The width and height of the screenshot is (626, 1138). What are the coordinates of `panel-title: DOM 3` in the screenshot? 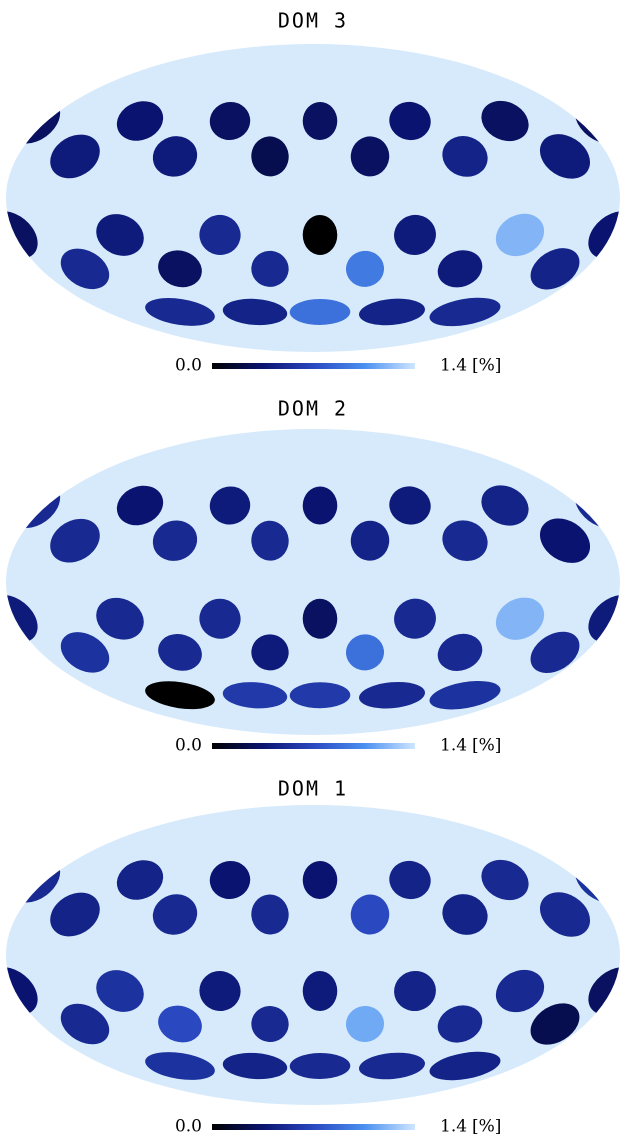 It's located at (313, 21).